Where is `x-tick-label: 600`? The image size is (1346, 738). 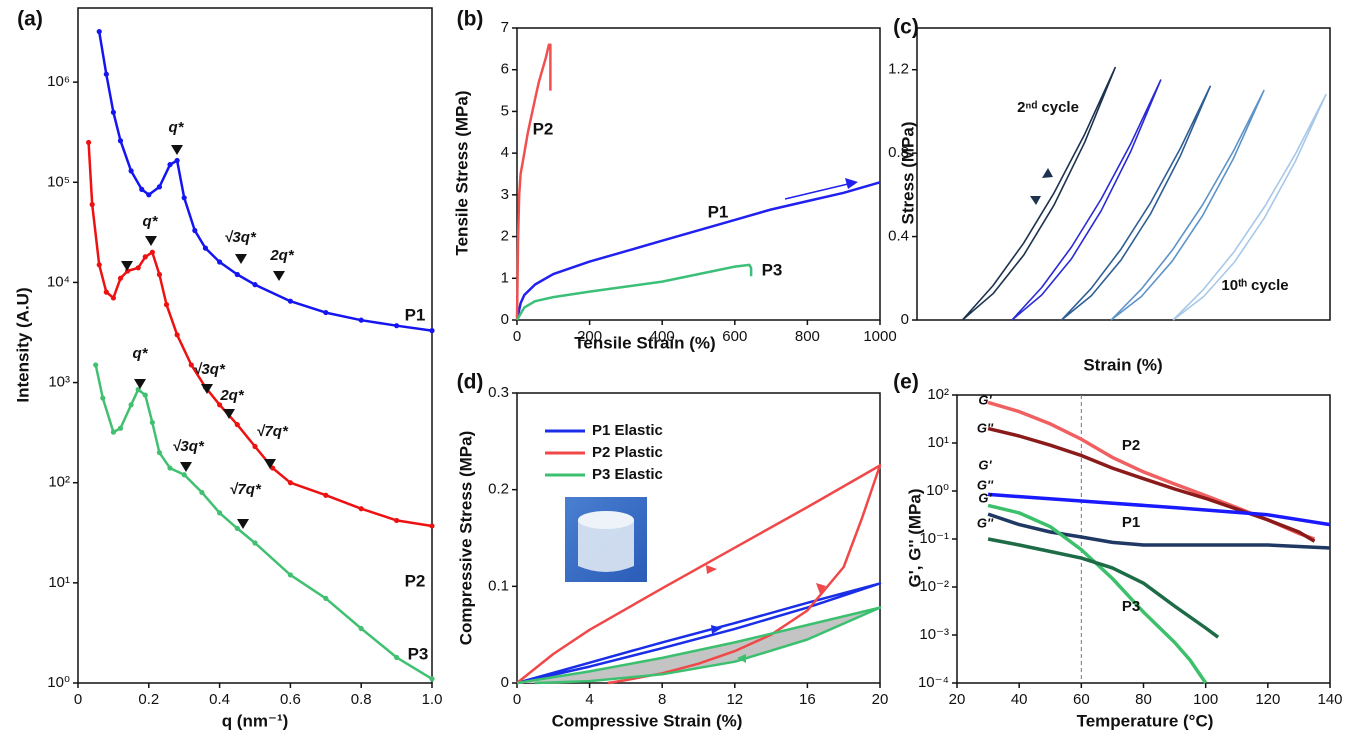
x-tick-label: 600 is located at coordinates (734, 336).